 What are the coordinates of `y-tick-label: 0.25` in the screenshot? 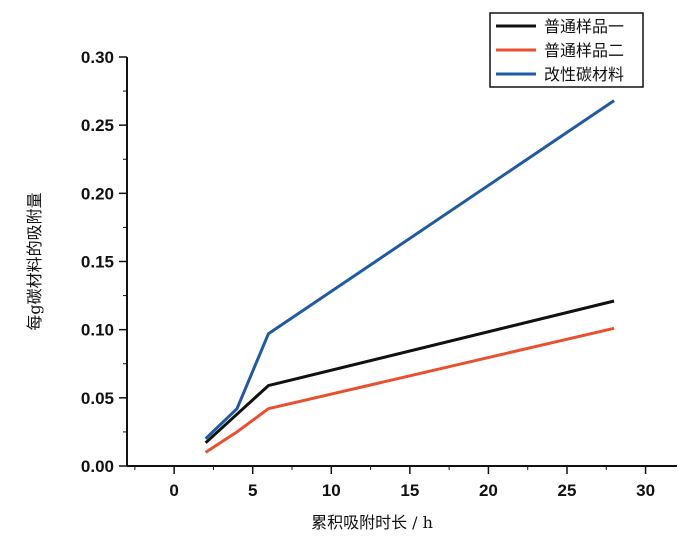 It's located at (97, 125).